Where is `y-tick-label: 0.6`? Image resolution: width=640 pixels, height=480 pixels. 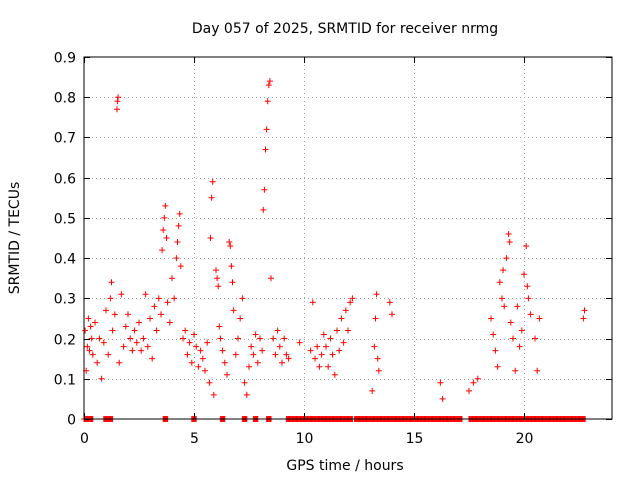
y-tick-label: 0.6 is located at coordinates (65, 180).